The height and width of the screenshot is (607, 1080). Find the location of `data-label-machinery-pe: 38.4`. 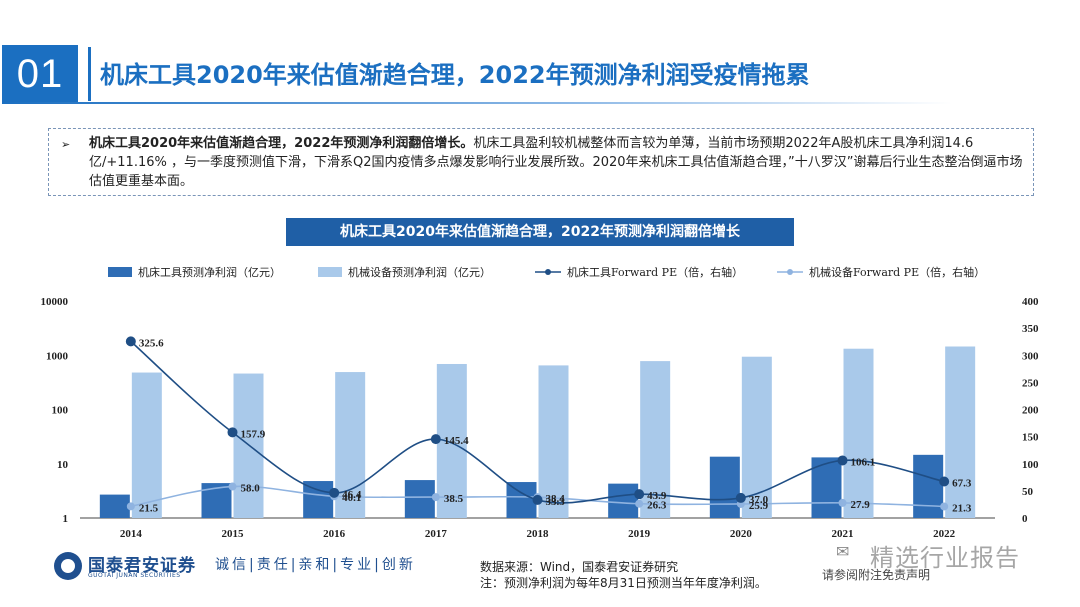

data-label-machinery-pe: 38.4 is located at coordinates (556, 499).